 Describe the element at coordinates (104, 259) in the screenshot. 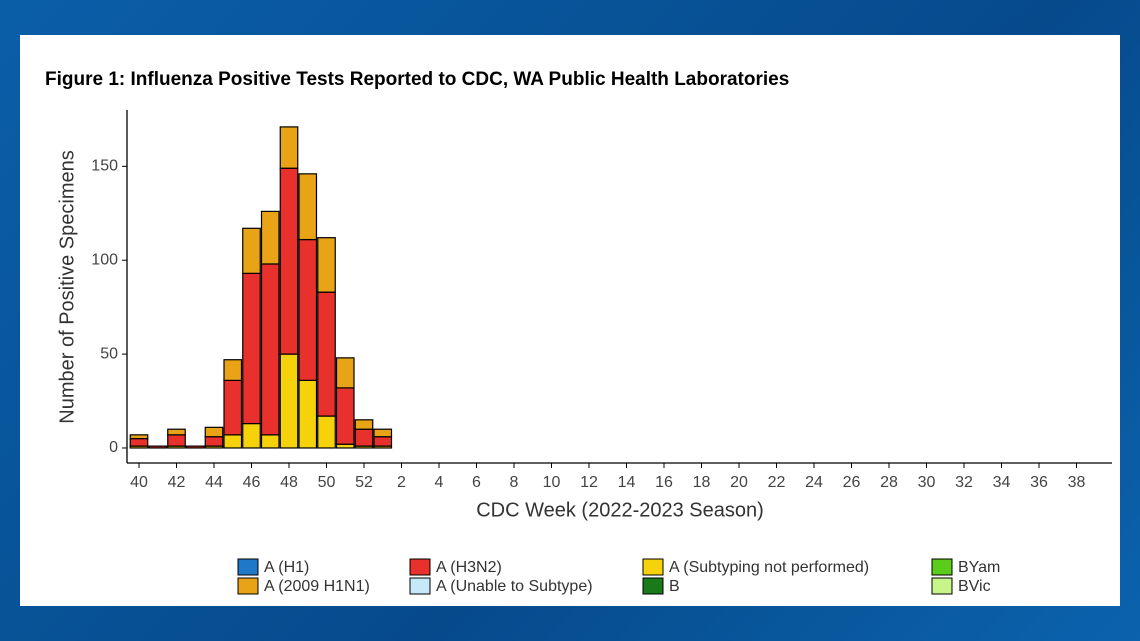

I see `y-tick-label: 100` at that location.